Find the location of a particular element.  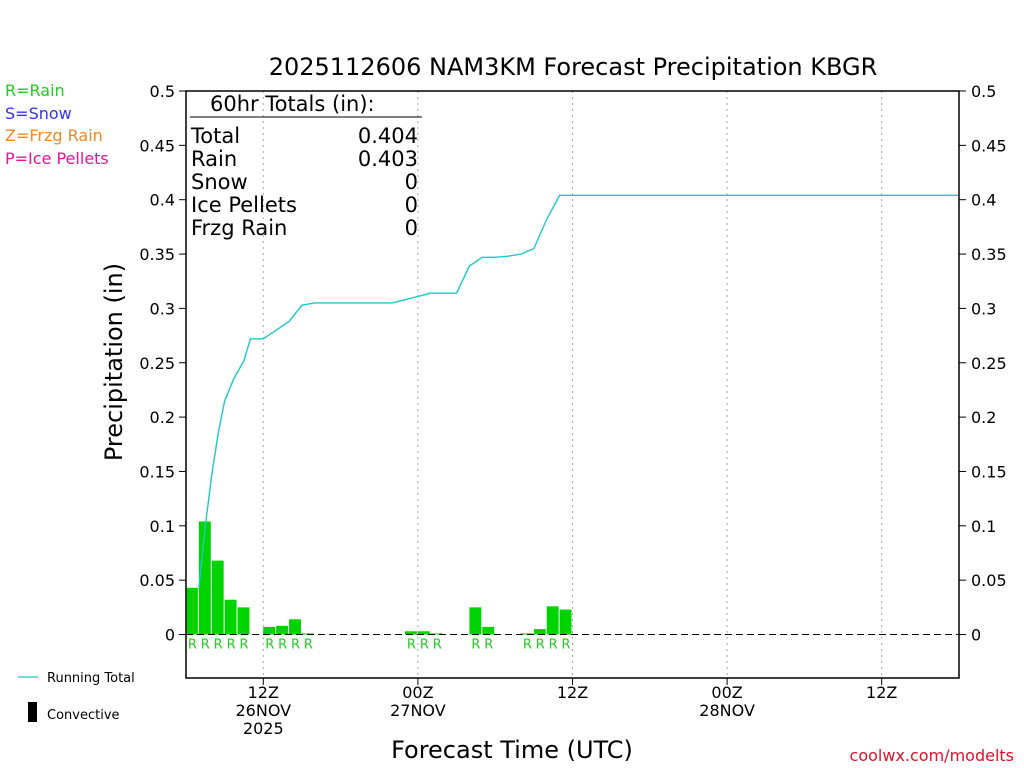

y-tick-label-right: 0.2 is located at coordinates (983, 417).